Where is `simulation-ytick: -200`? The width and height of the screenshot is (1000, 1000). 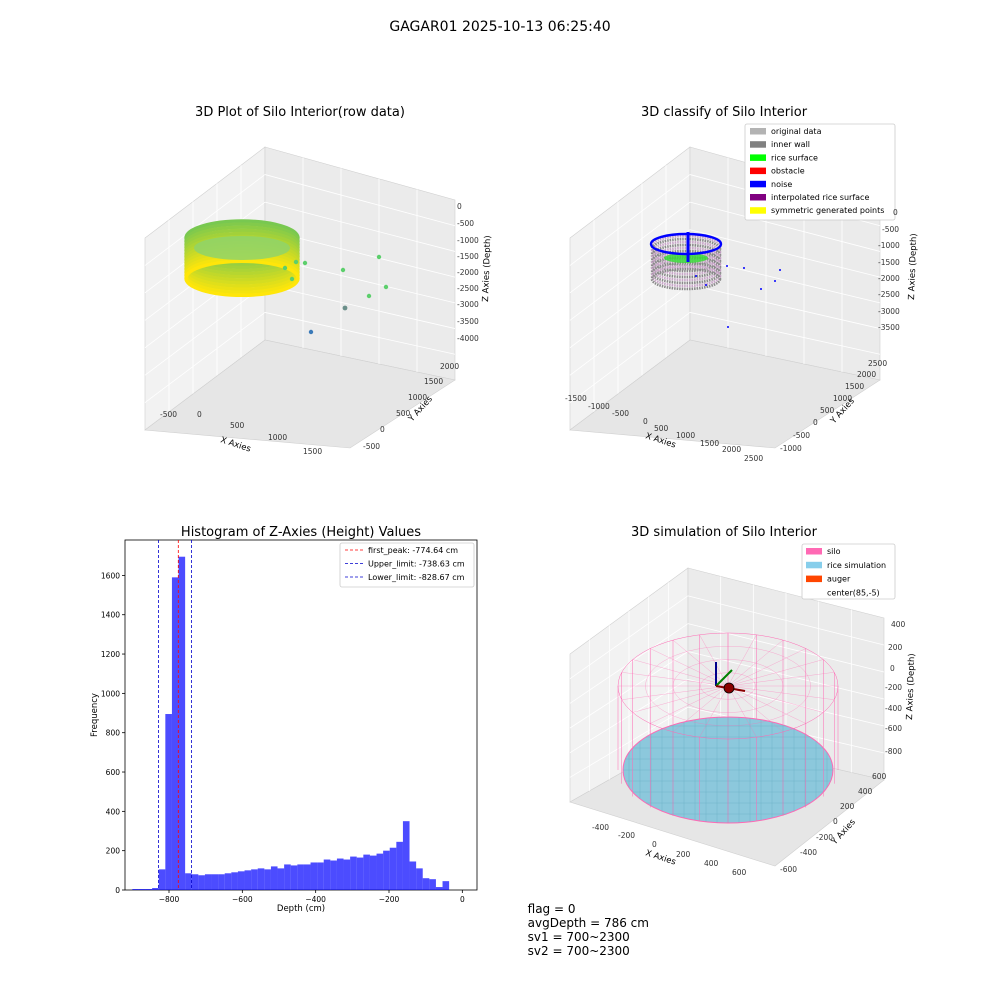 simulation-ytick: -200 is located at coordinates (824, 837).